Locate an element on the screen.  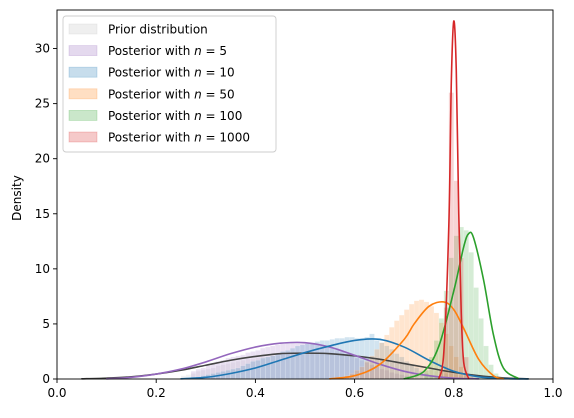
y-tick-label: 20 is located at coordinates (42, 159).